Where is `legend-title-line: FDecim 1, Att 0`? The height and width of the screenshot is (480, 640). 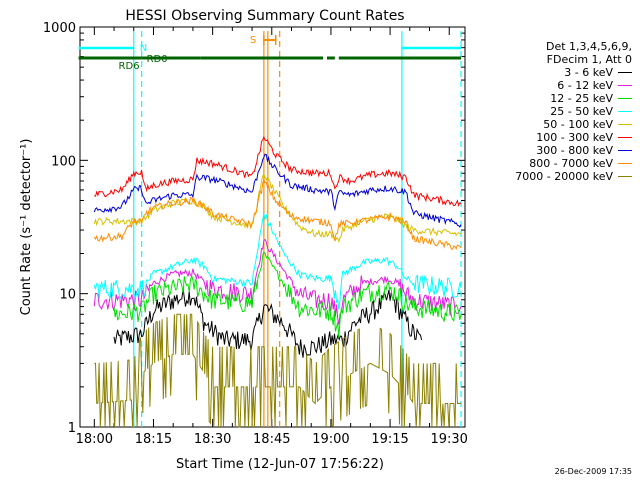
legend-title-line: FDecim 1, Att 0 is located at coordinates (589, 59).